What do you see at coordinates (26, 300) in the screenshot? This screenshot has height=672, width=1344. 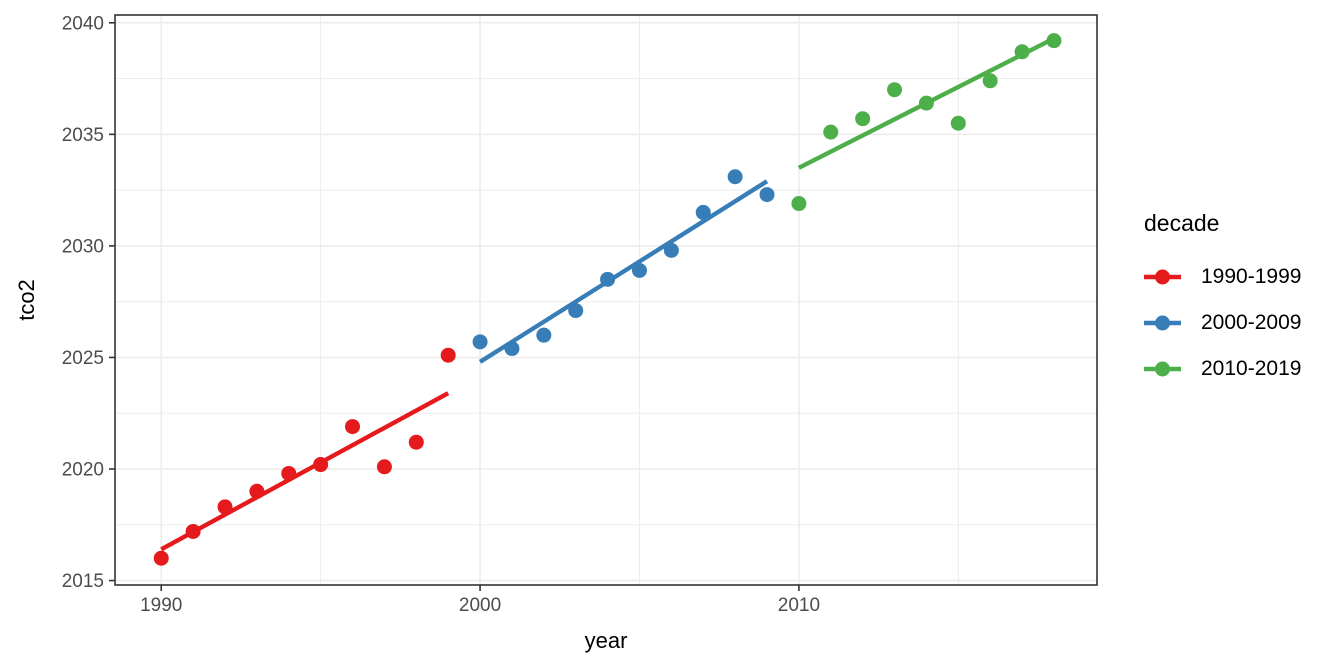 I see `y-axis-title: tco2` at bounding box center [26, 300].